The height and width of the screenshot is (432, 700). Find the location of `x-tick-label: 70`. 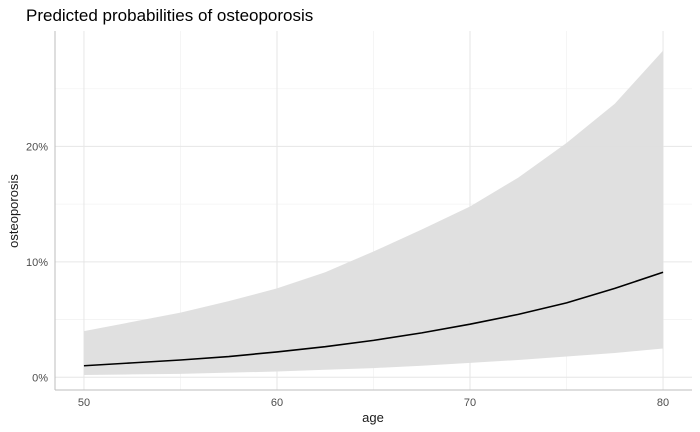

x-tick-label: 70 is located at coordinates (470, 403).